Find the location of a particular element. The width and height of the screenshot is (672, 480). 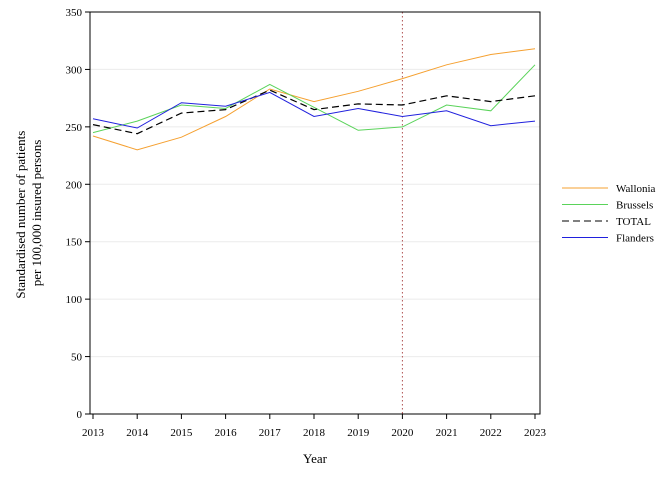

x-tick-label: 2020 is located at coordinates (402, 433).